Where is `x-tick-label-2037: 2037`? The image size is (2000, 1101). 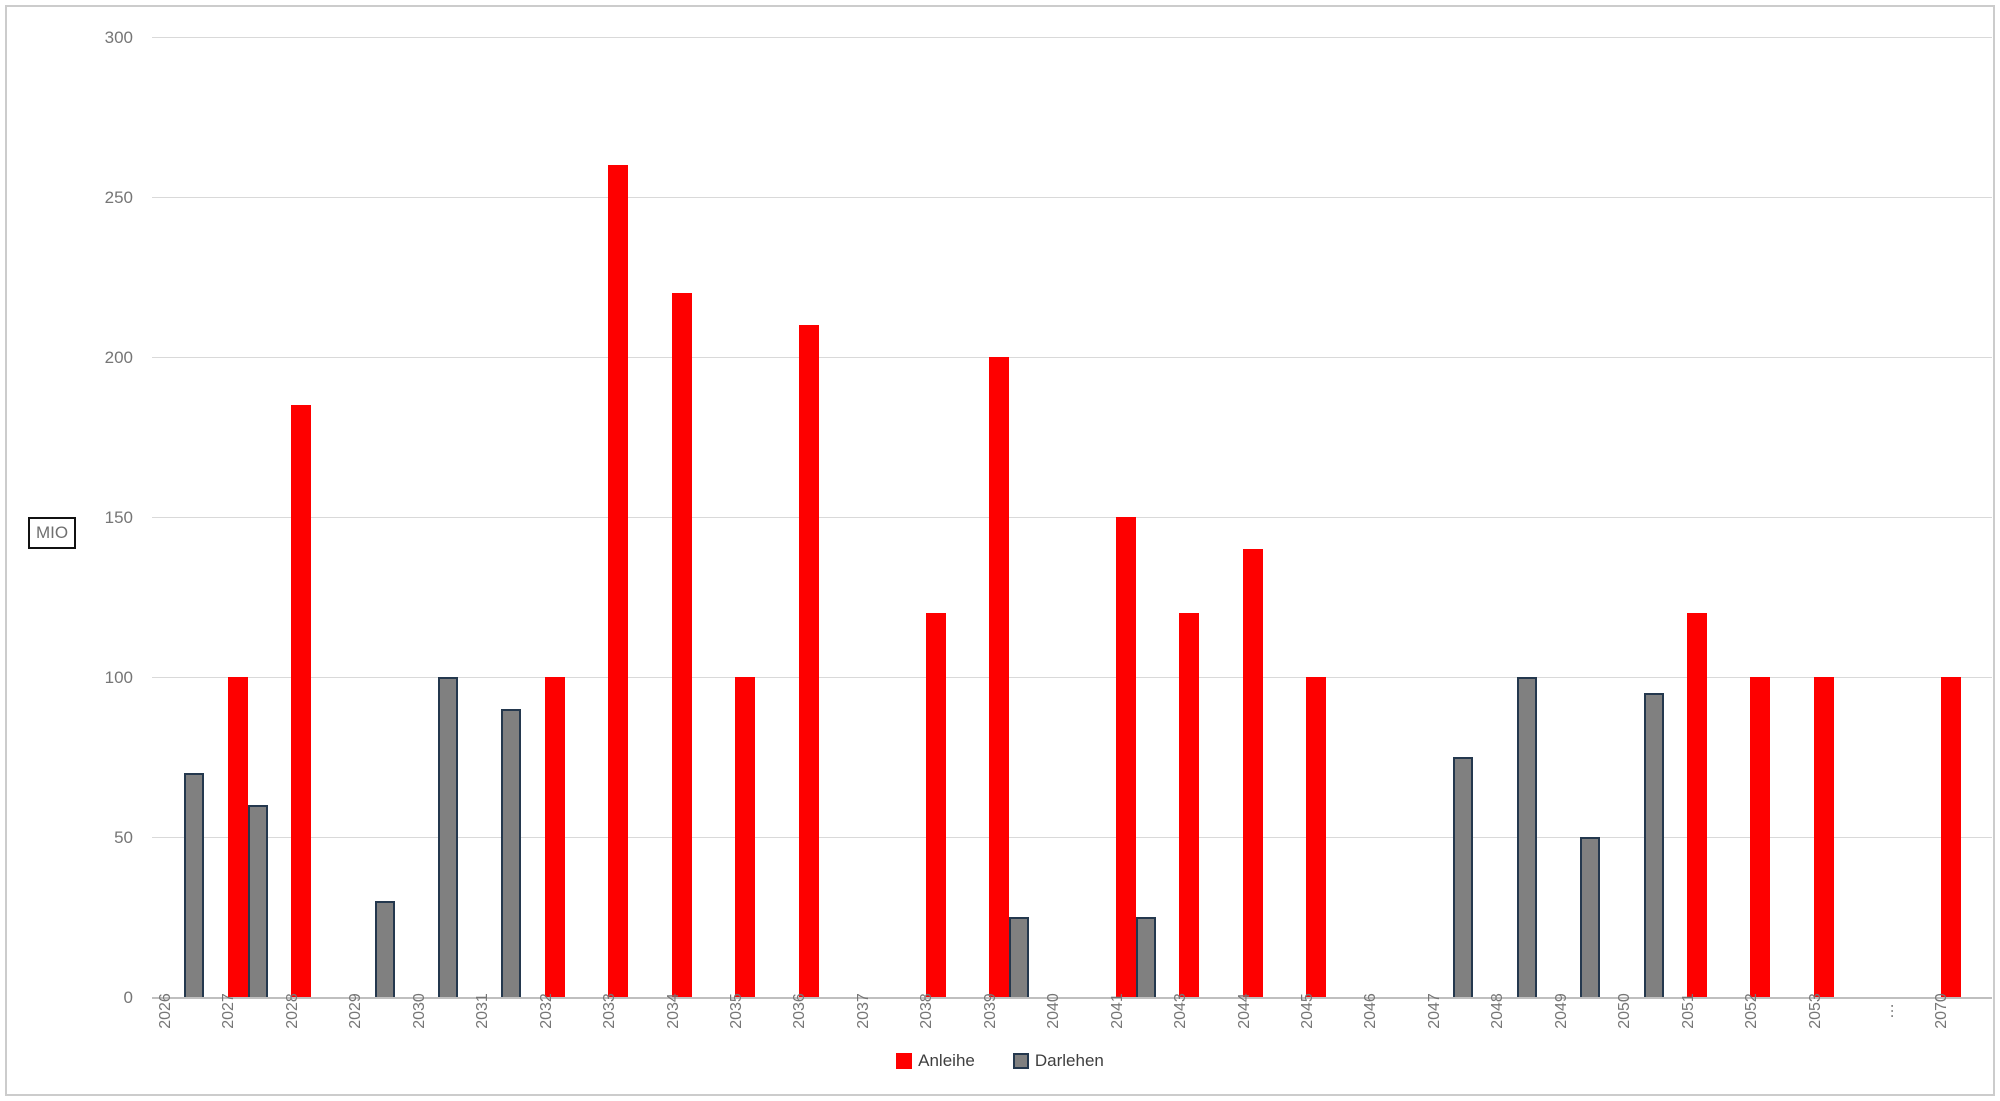 x-tick-label-2037: 2037 is located at coordinates (863, 1011).